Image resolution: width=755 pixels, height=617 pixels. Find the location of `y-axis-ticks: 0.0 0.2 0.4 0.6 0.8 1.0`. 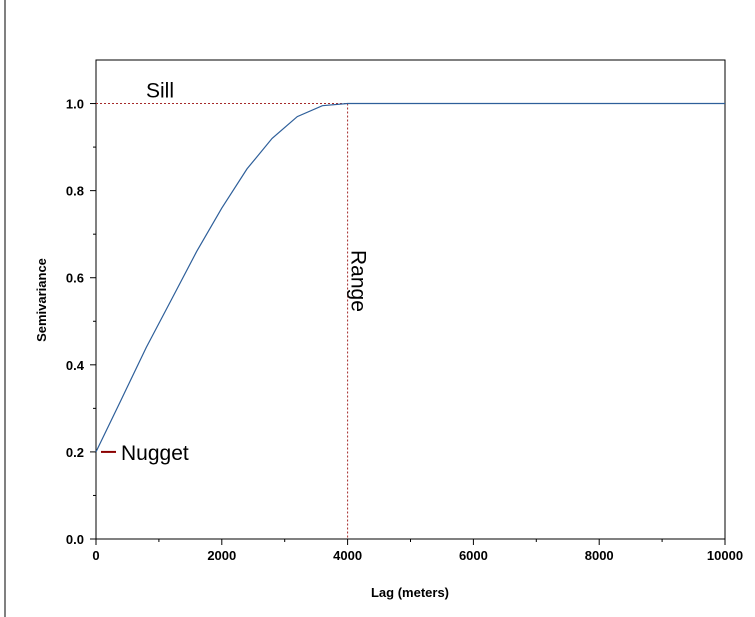

y-axis-ticks: 0.0 0.2 0.4 0.6 0.8 1.0 is located at coordinates (81, 322).